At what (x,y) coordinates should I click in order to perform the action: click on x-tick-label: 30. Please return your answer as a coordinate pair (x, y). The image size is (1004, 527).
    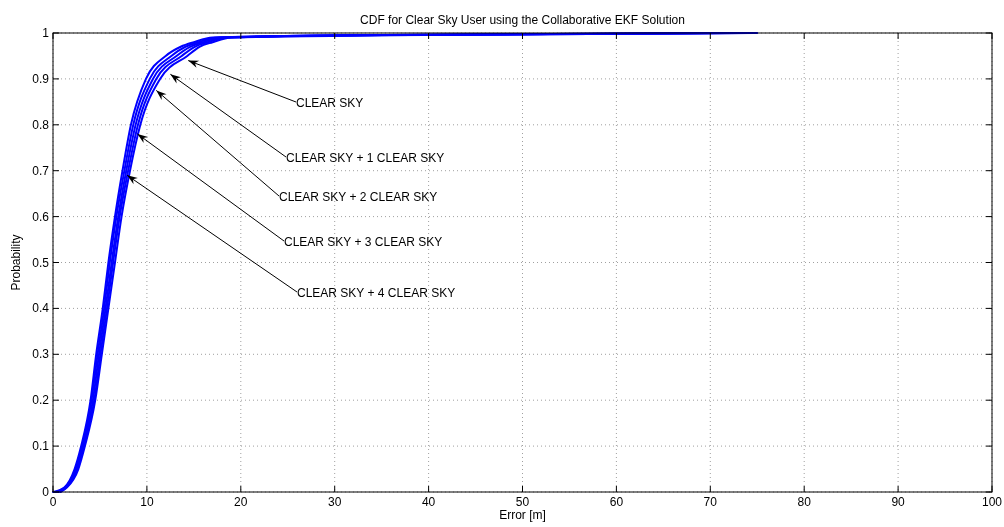
    Looking at the image, I should click on (335, 502).